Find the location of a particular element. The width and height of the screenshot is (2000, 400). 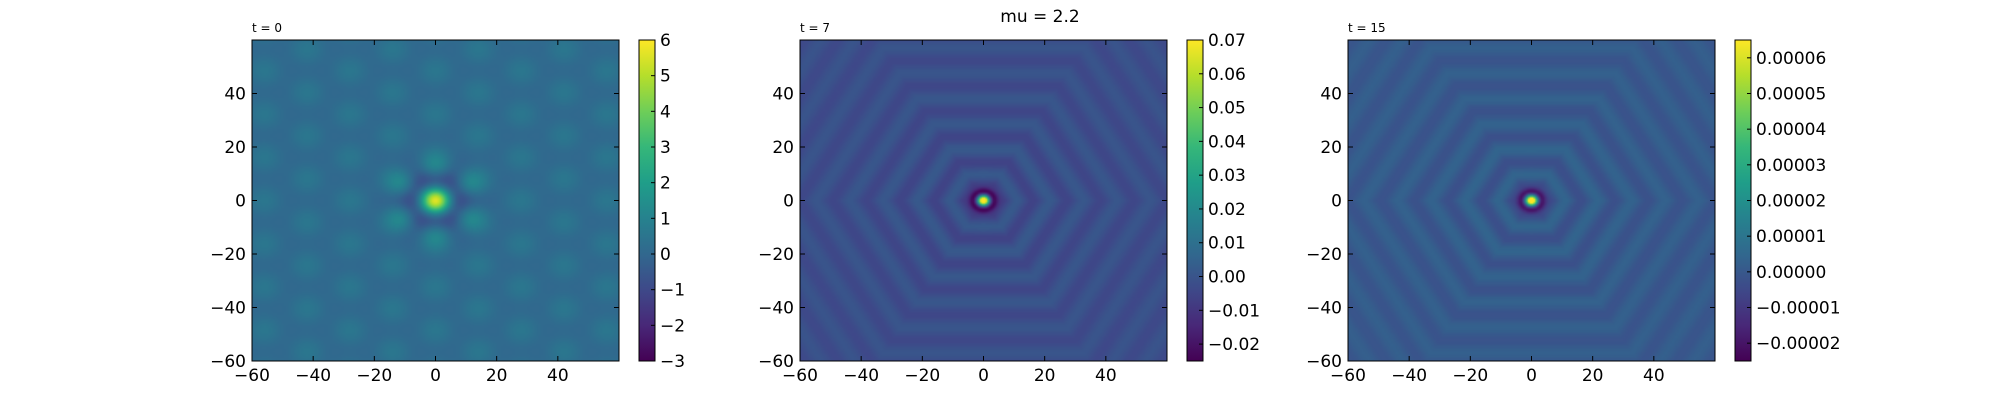

colorbar-tick-label: −1 is located at coordinates (672, 291).